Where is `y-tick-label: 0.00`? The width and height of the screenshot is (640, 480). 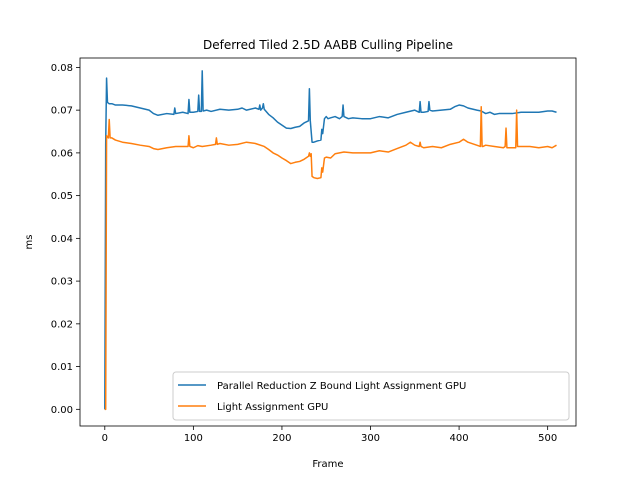 y-tick-label: 0.00 is located at coordinates (62, 410).